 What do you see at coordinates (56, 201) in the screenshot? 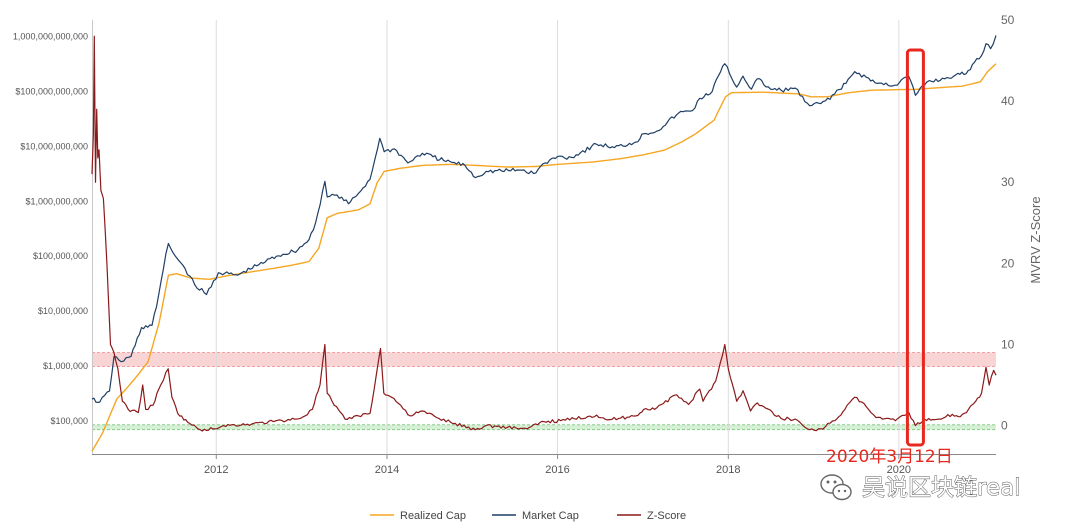
I see `y-tick-label-4: $1,000,000,000` at bounding box center [56, 201].